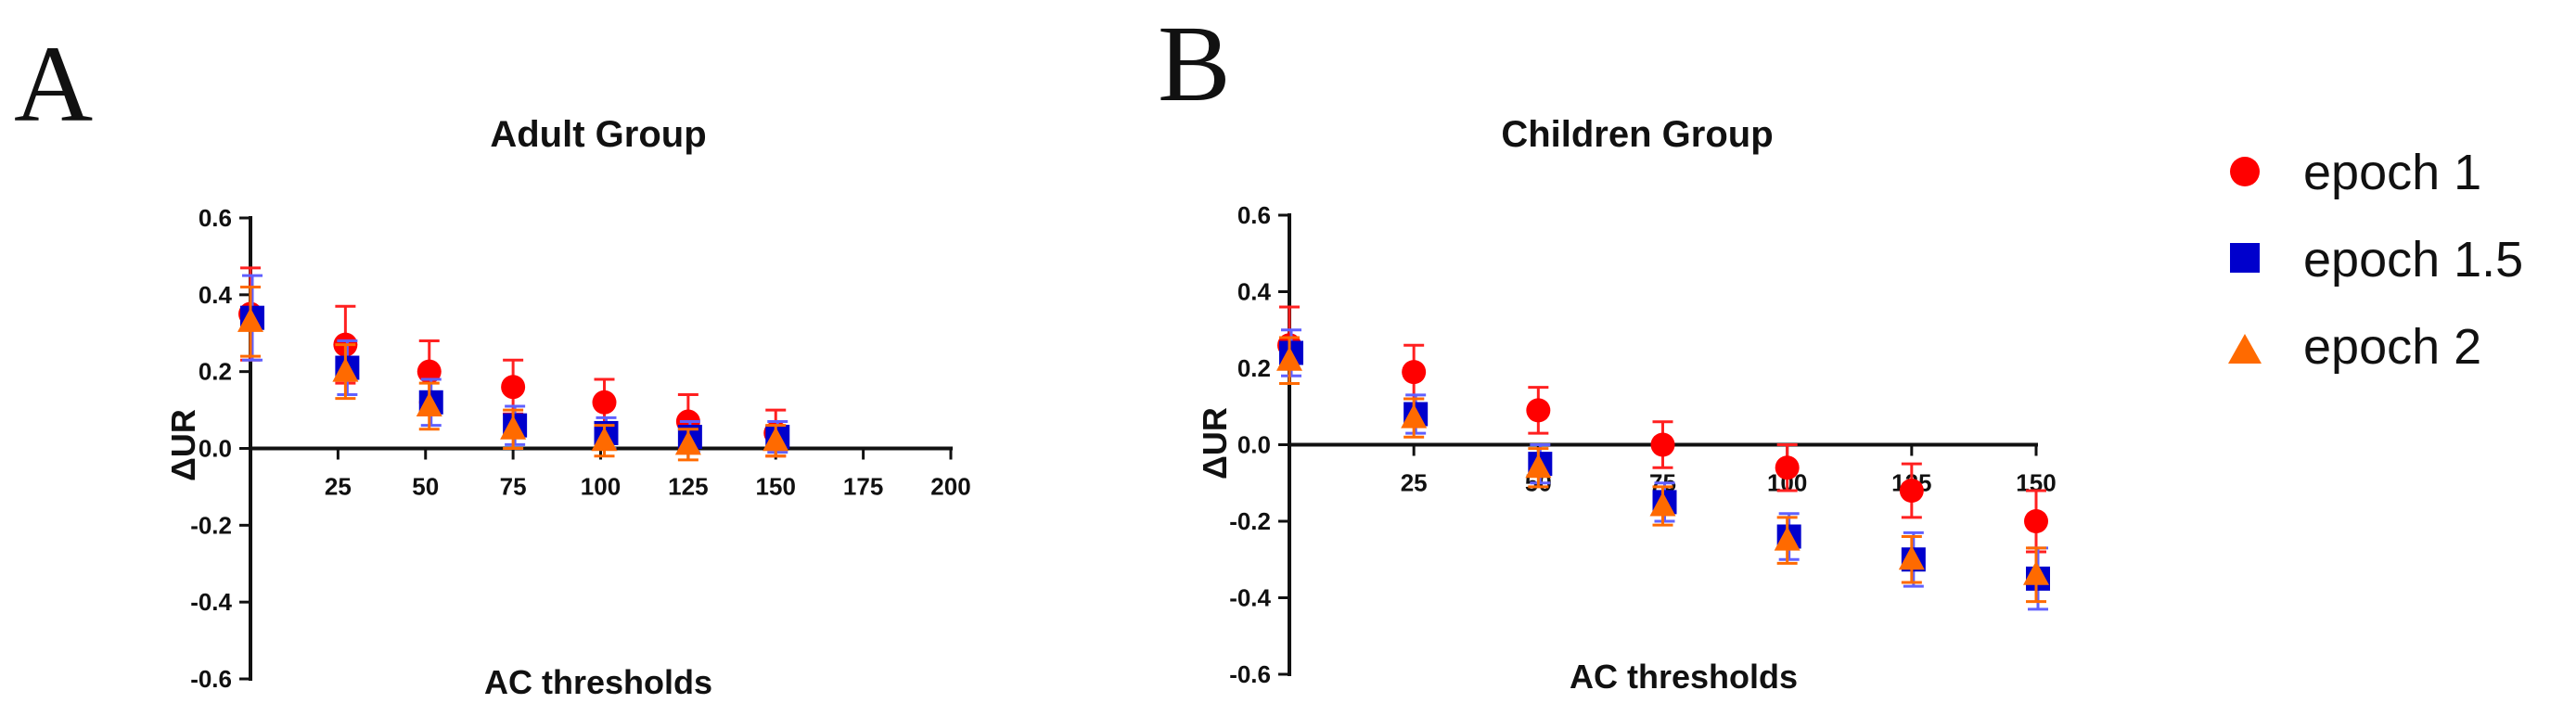 The width and height of the screenshot is (2576, 716). I want to click on x-tick-label: 200, so click(950, 487).